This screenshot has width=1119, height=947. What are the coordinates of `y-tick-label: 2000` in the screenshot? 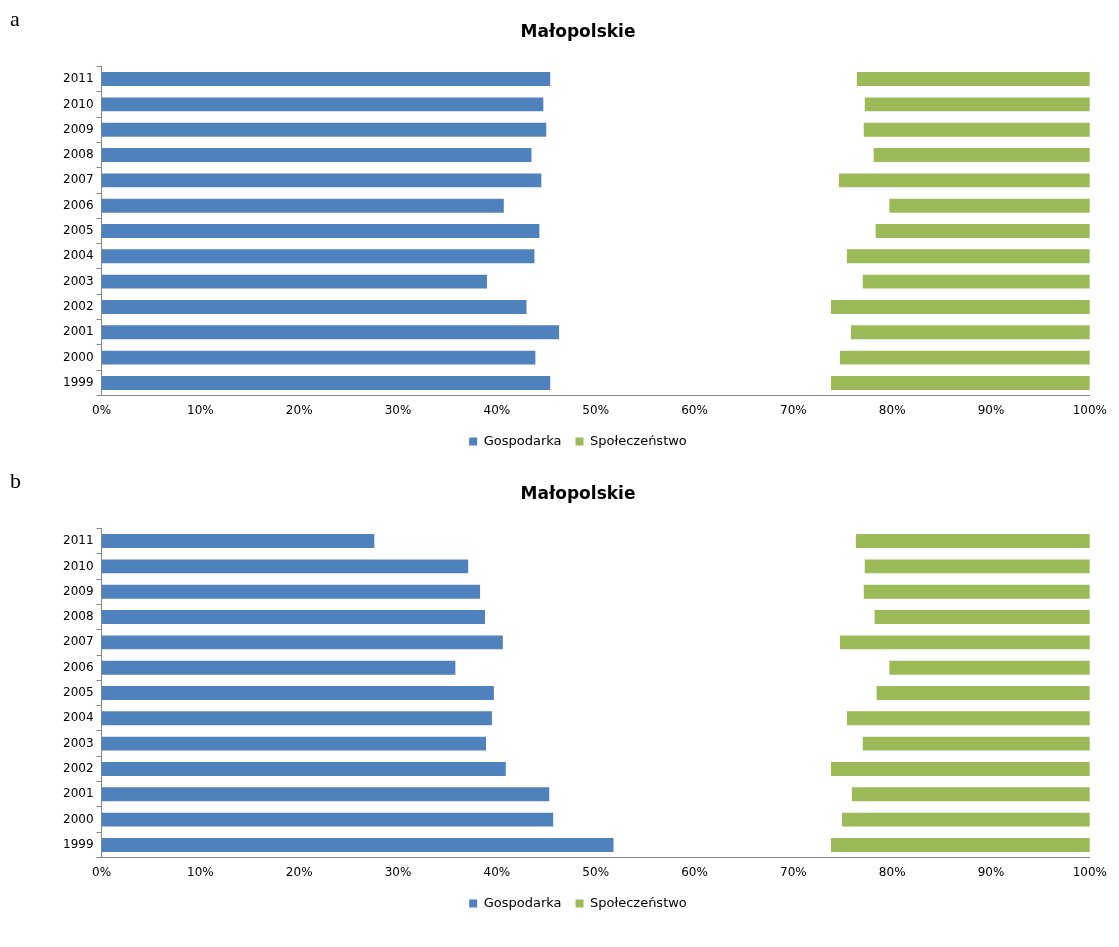 It's located at (78, 356).